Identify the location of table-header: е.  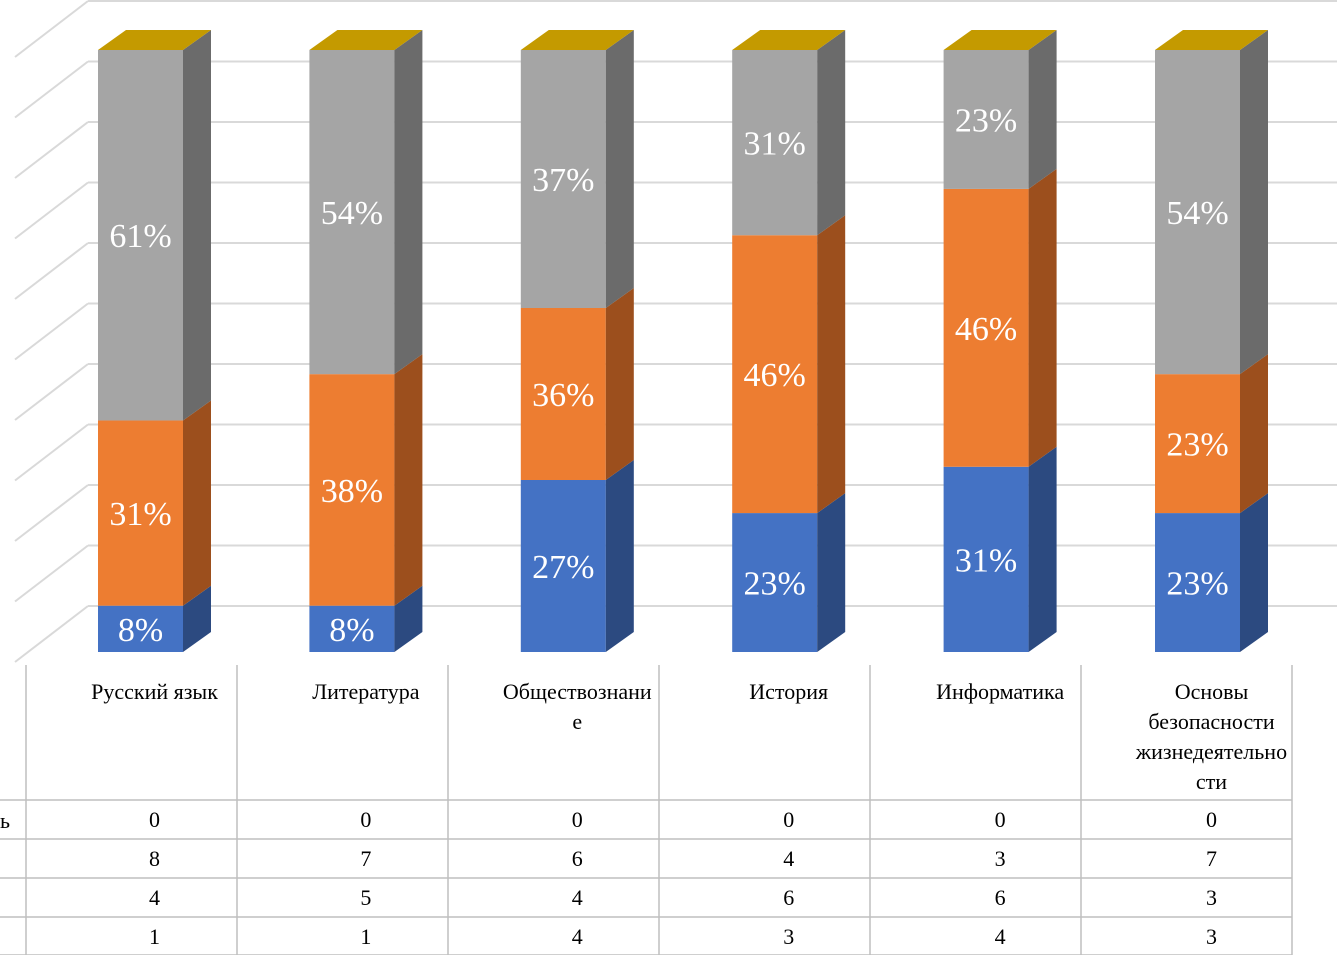
(577, 721).